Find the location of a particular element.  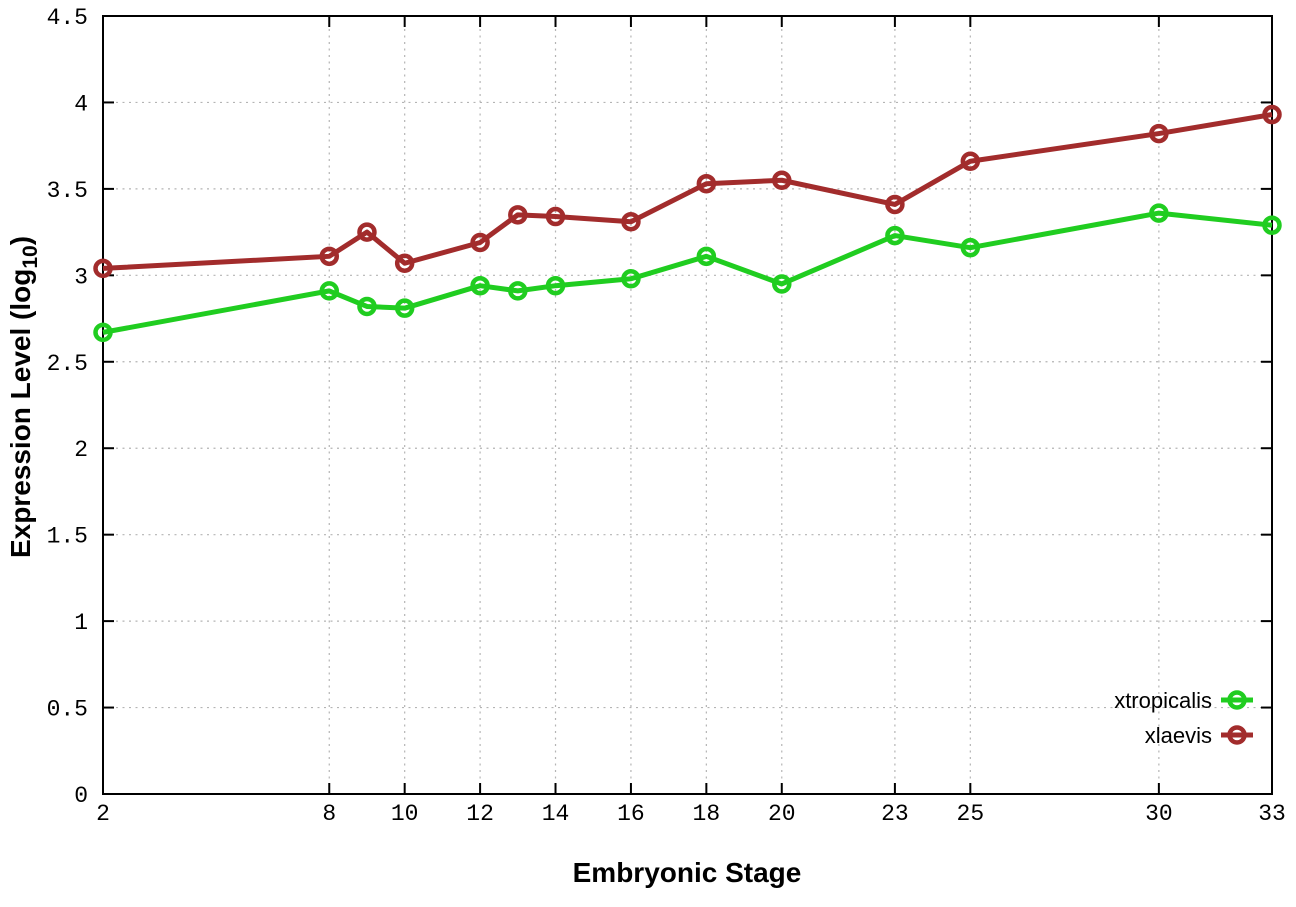

x-tick-label: 8 is located at coordinates (329, 814).